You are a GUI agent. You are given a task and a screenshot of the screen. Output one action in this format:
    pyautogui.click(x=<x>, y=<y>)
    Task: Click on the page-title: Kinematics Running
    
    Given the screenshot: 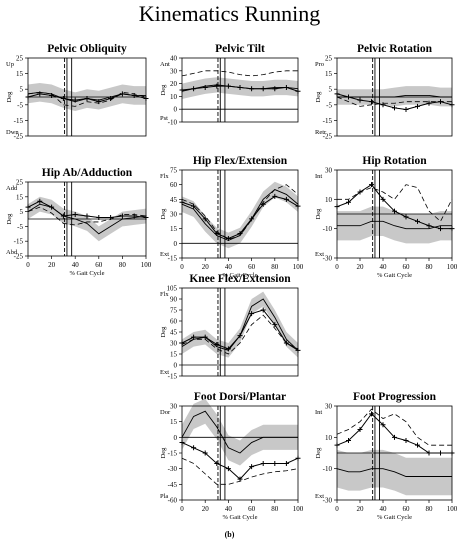 What is the action you would take?
    pyautogui.click(x=229, y=13)
    